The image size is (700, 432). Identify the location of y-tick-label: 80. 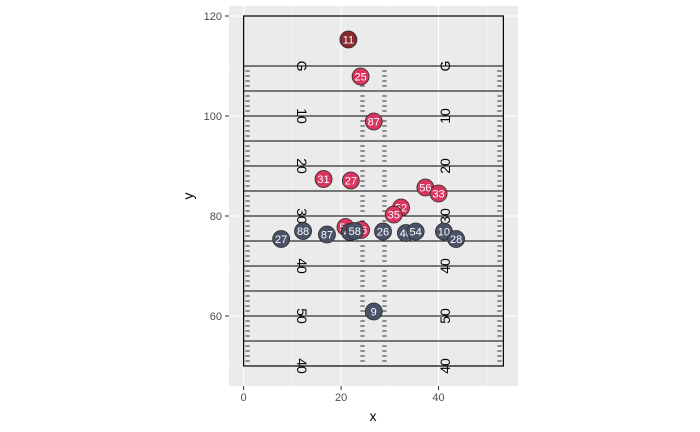
(216, 217).